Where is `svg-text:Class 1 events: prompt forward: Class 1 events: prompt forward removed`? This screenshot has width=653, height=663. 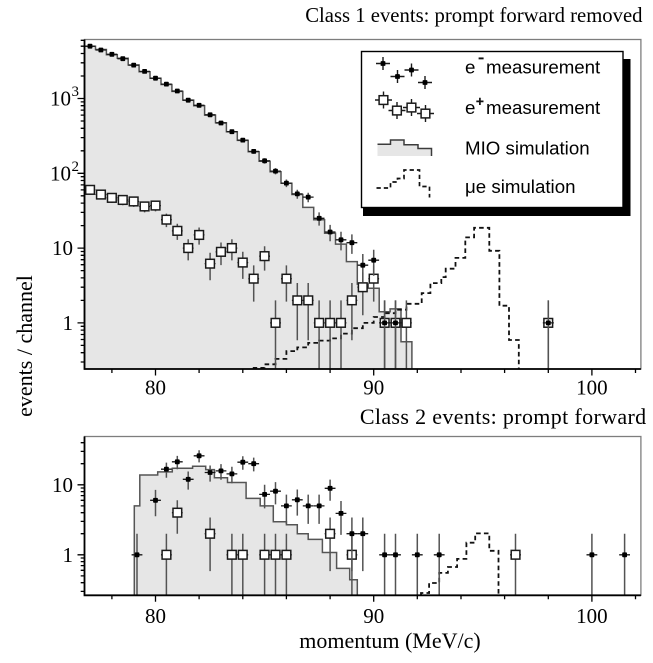 svg-text:Class 1 events: prompt forward: Class 1 events: prompt forward removed is located at coordinates (474, 16).